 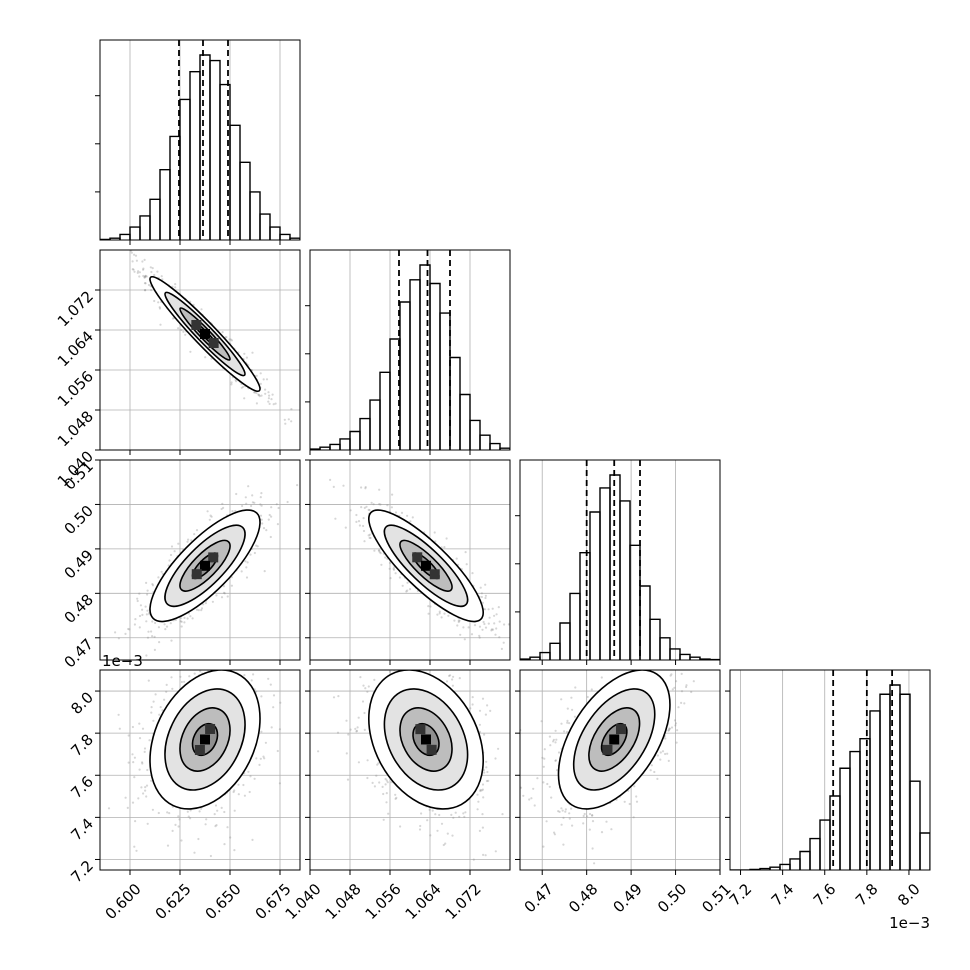 I want to click on x-tick-label: 0.600, so click(x=123, y=901).